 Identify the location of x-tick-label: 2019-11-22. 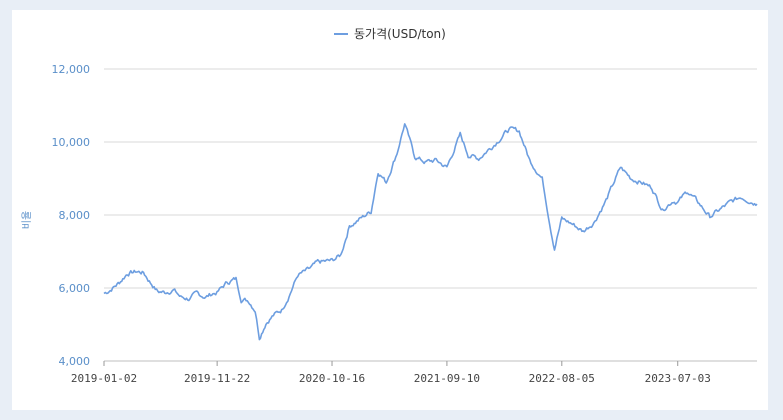
(217, 378).